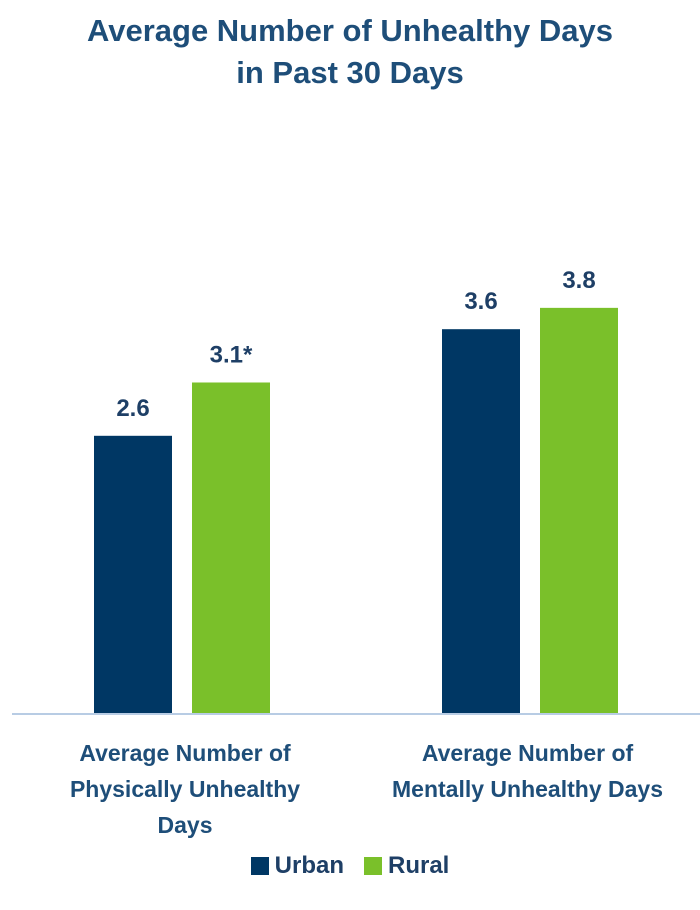 This screenshot has width=700, height=910. Describe the element at coordinates (133, 574) in the screenshot. I see `bar-urban-physical` at that location.